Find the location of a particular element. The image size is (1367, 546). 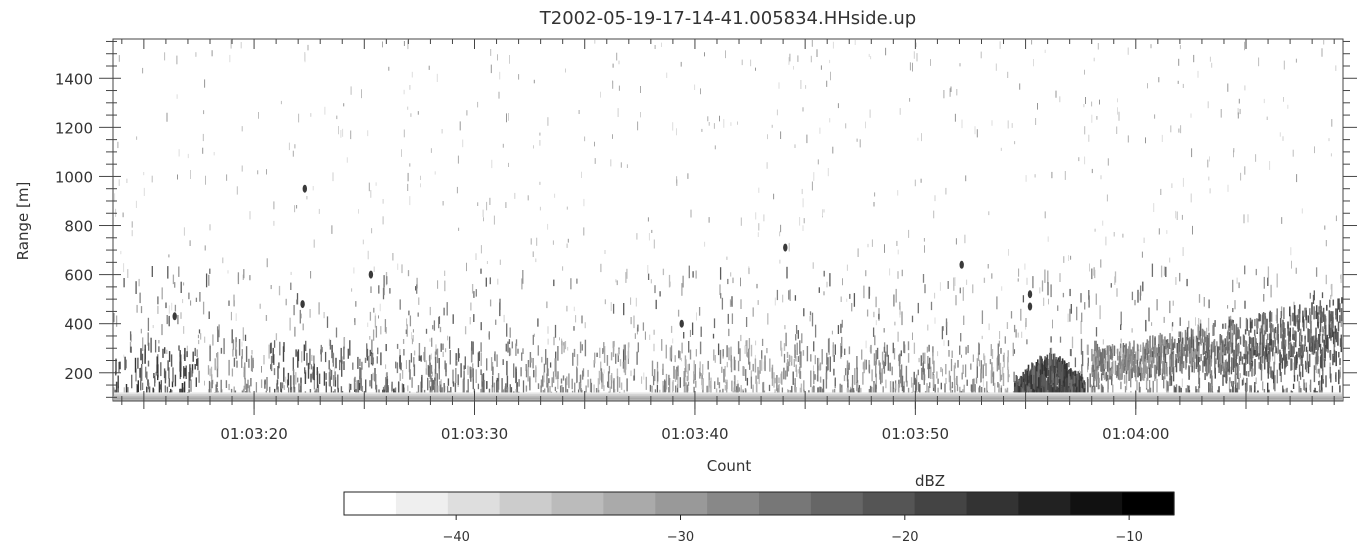

y-tick-label: 1400 is located at coordinates (74, 79).